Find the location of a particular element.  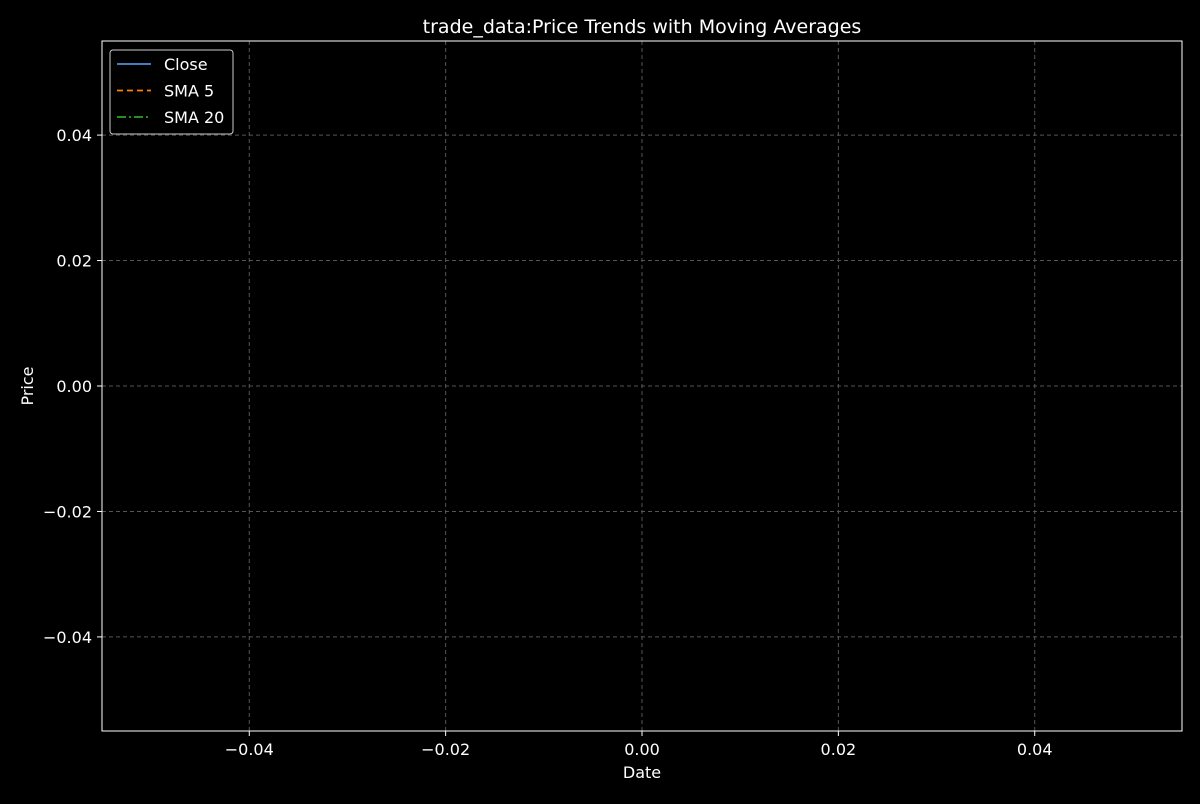

legend: Close SMA 5 SMA 20 is located at coordinates (171, 92).